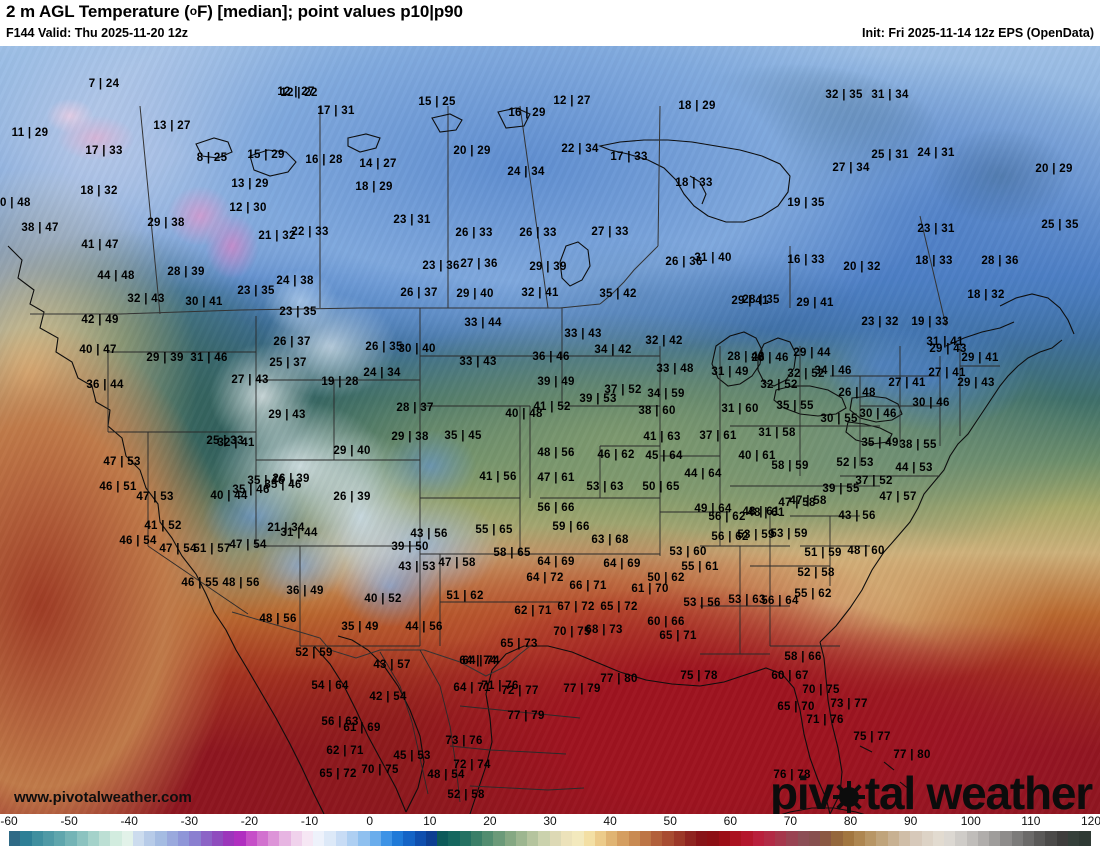 The image size is (1100, 850). What do you see at coordinates (777, 433) in the screenshot?
I see `point-value-label: 31 | 58` at bounding box center [777, 433].